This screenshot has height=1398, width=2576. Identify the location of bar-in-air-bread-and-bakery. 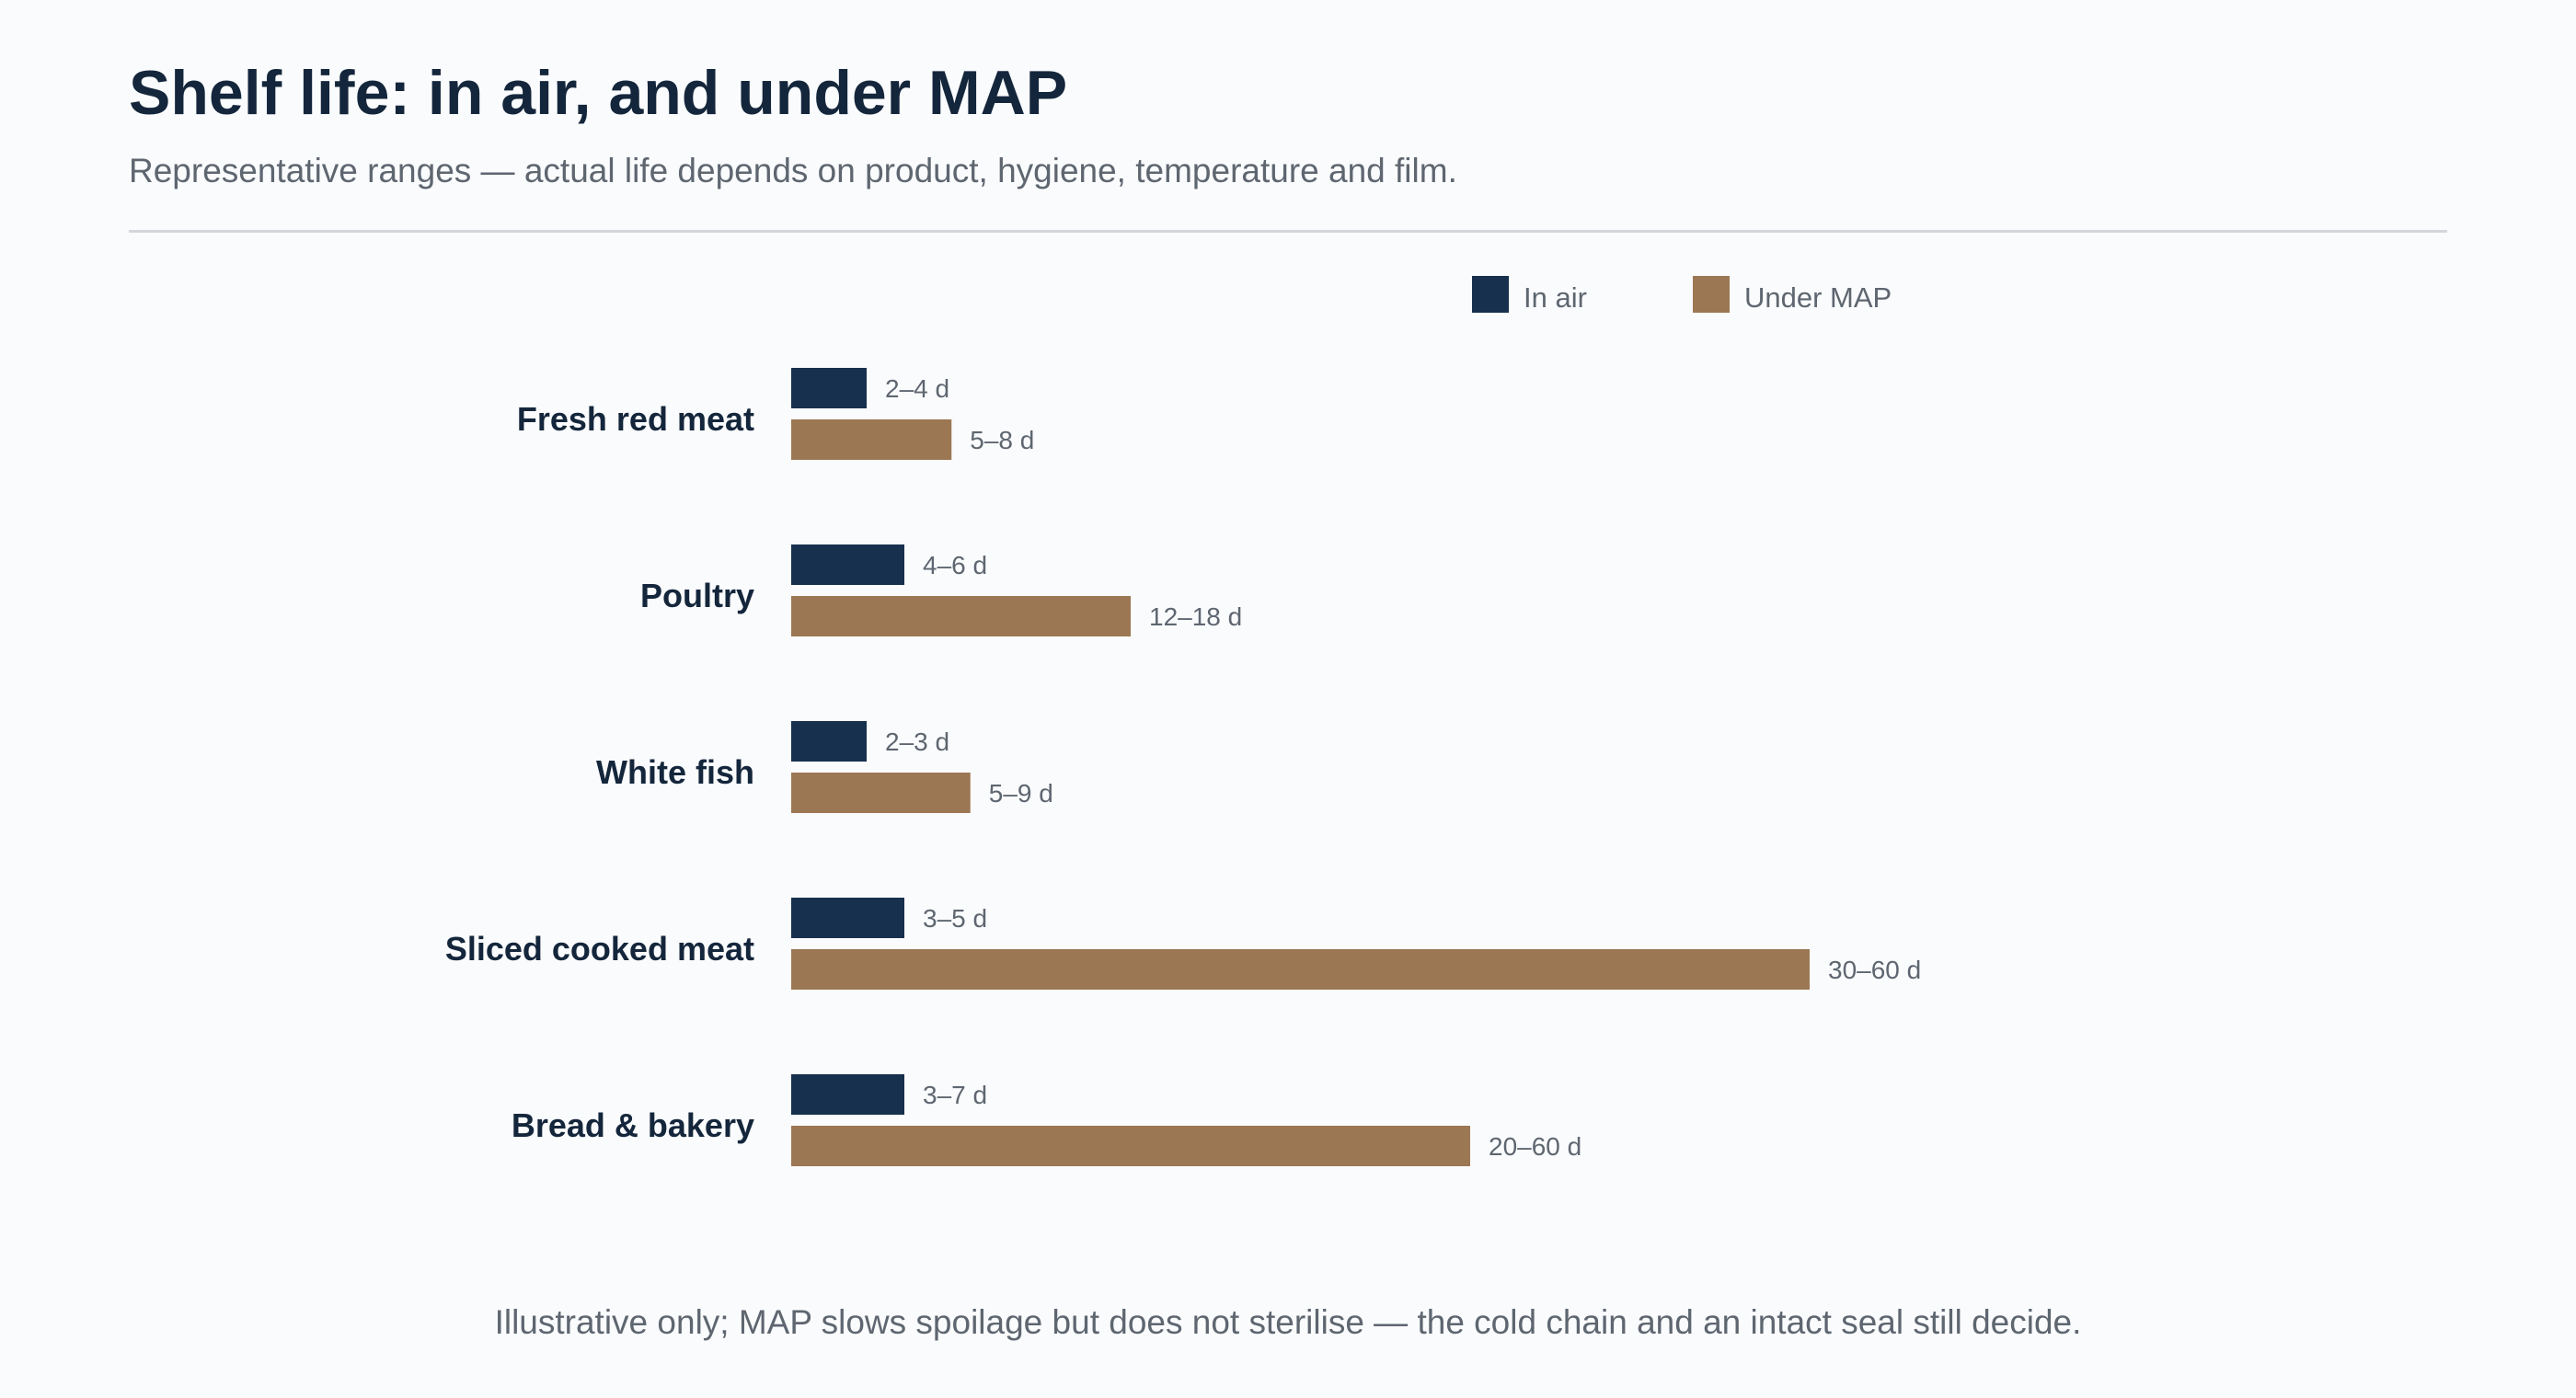
(847, 1094).